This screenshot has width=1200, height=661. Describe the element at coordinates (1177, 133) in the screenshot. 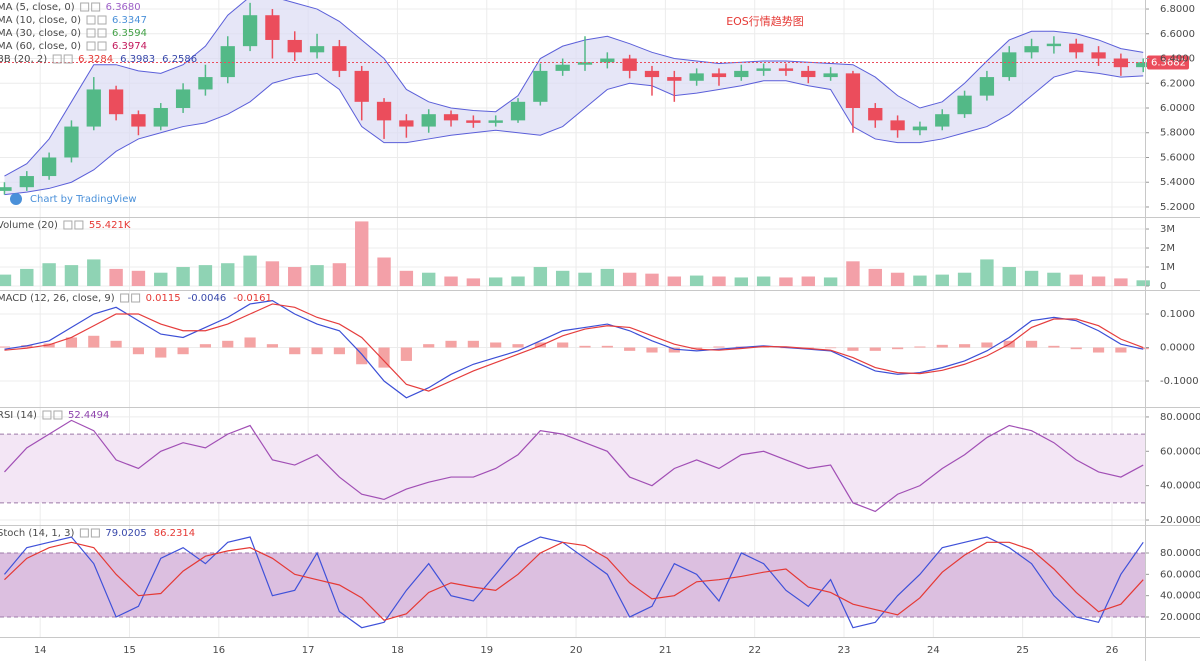

I see `y-tick-label: 5.8000` at that location.